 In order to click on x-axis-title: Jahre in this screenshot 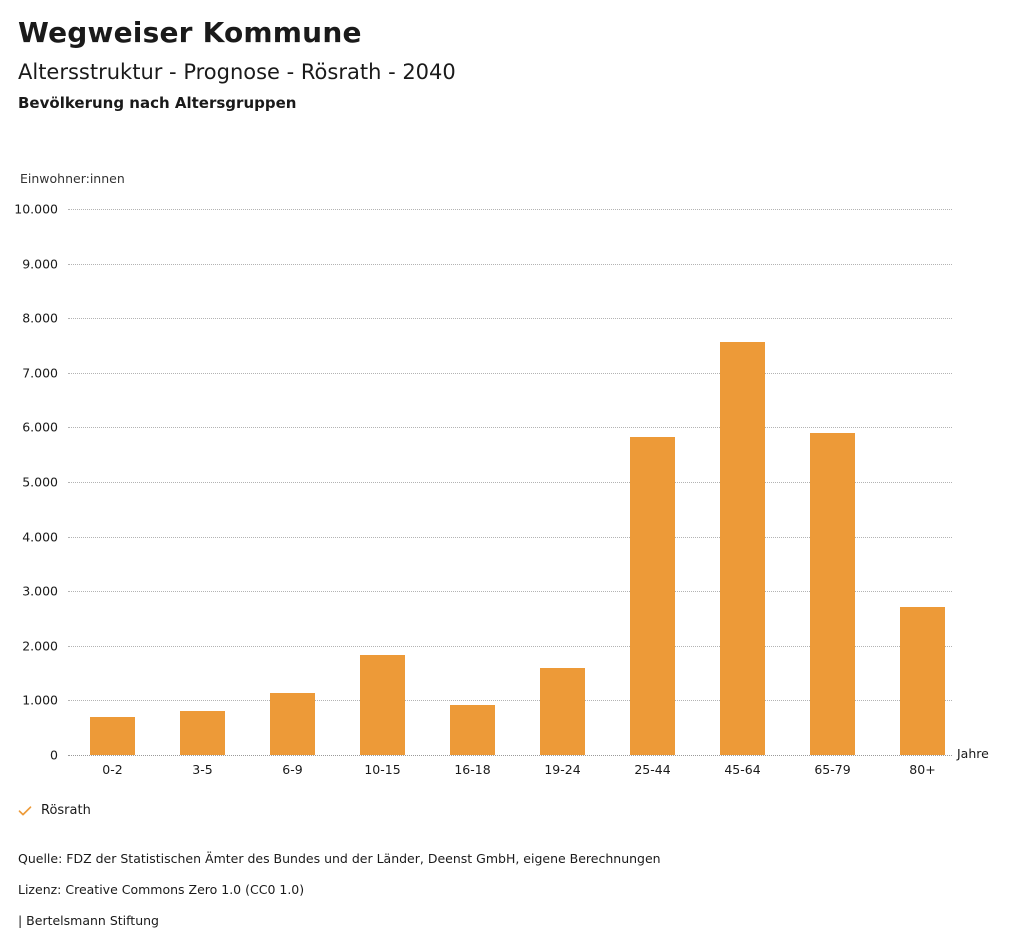, I will do `click(973, 753)`.